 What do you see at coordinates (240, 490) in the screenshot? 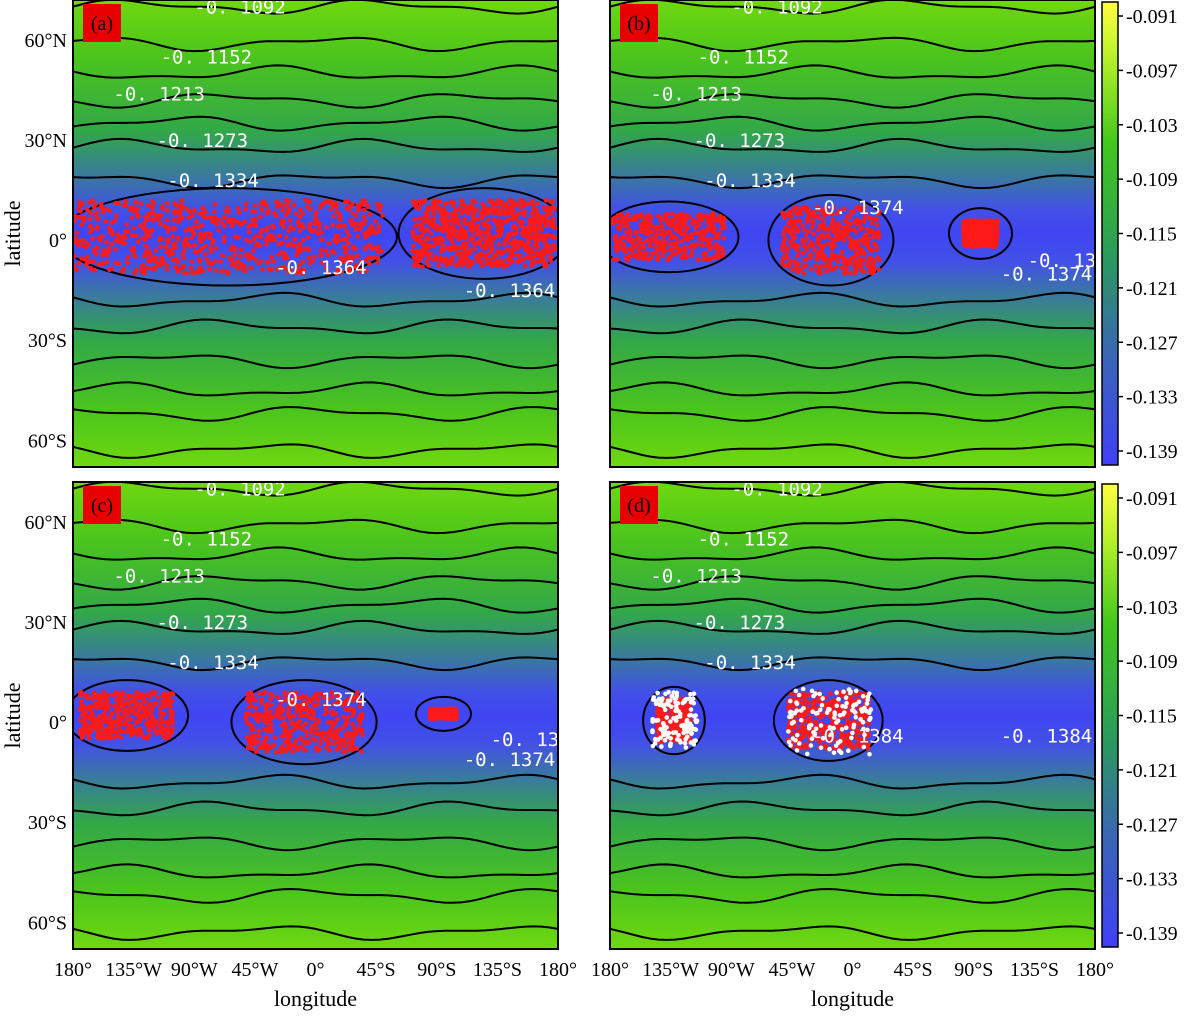
I see `contour-label: -0. 1092` at bounding box center [240, 490].